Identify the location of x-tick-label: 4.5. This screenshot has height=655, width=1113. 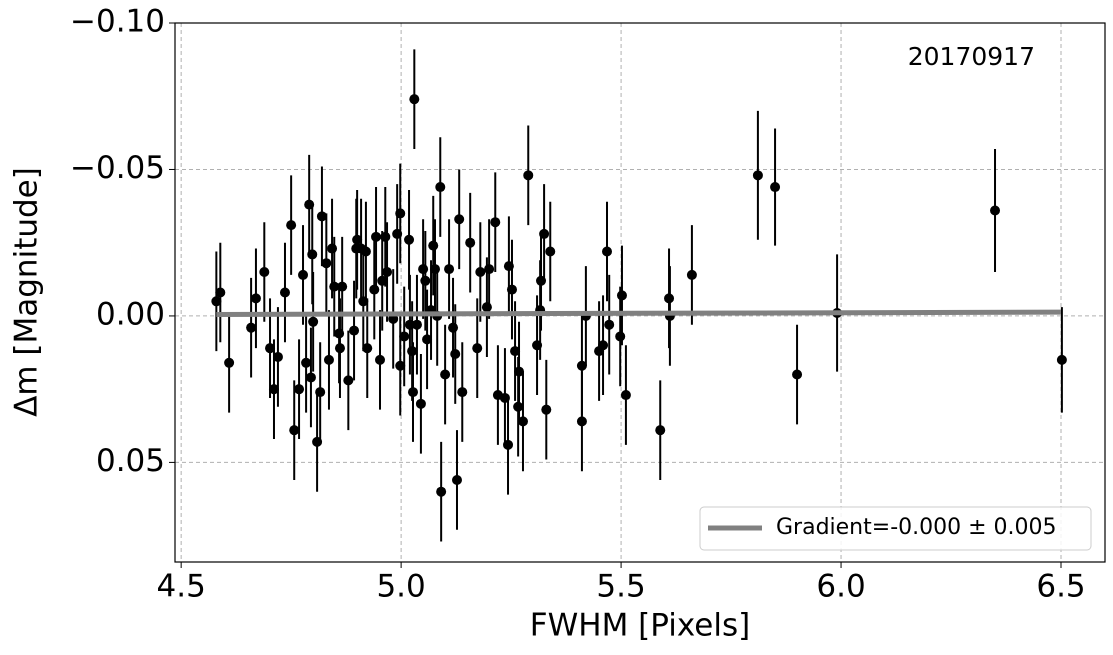
(181, 587).